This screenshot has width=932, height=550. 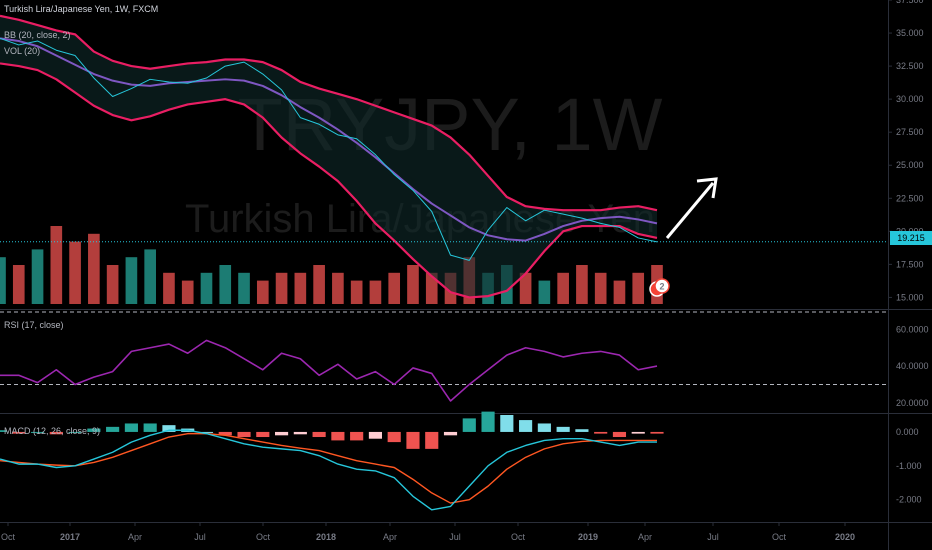 I want to click on macd-legend: MACD (12, 26, close, 9), so click(x=52, y=431).